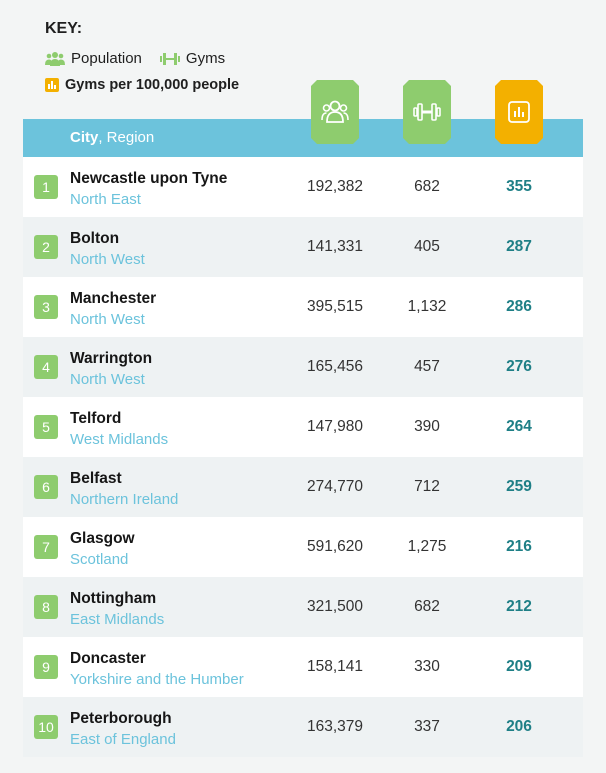 Image resolution: width=606 pixels, height=773 pixels. I want to click on population-value: 591,620, so click(335, 546).